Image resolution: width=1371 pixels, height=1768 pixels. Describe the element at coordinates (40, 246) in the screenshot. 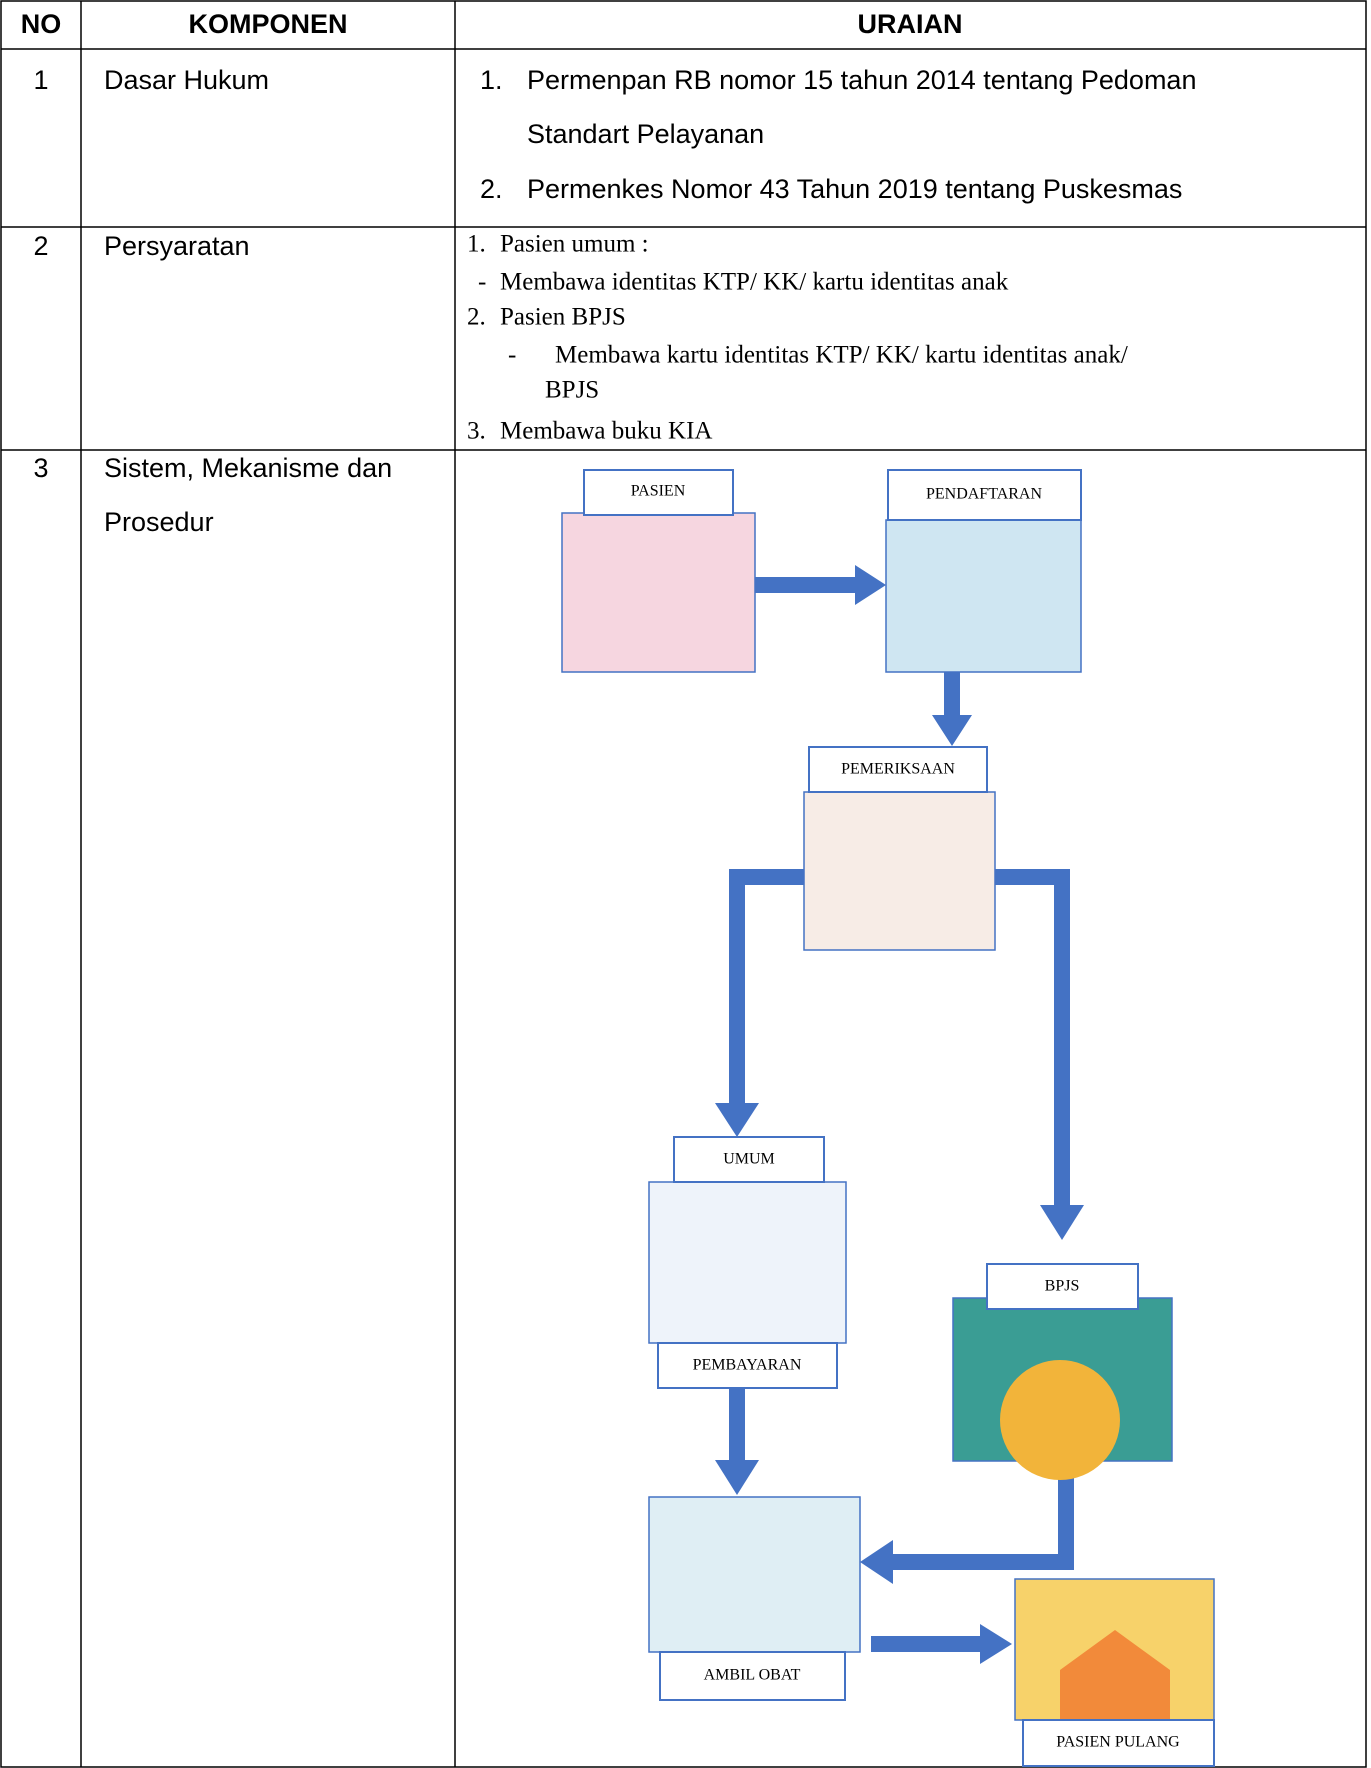

I see `row-number: 2` at that location.